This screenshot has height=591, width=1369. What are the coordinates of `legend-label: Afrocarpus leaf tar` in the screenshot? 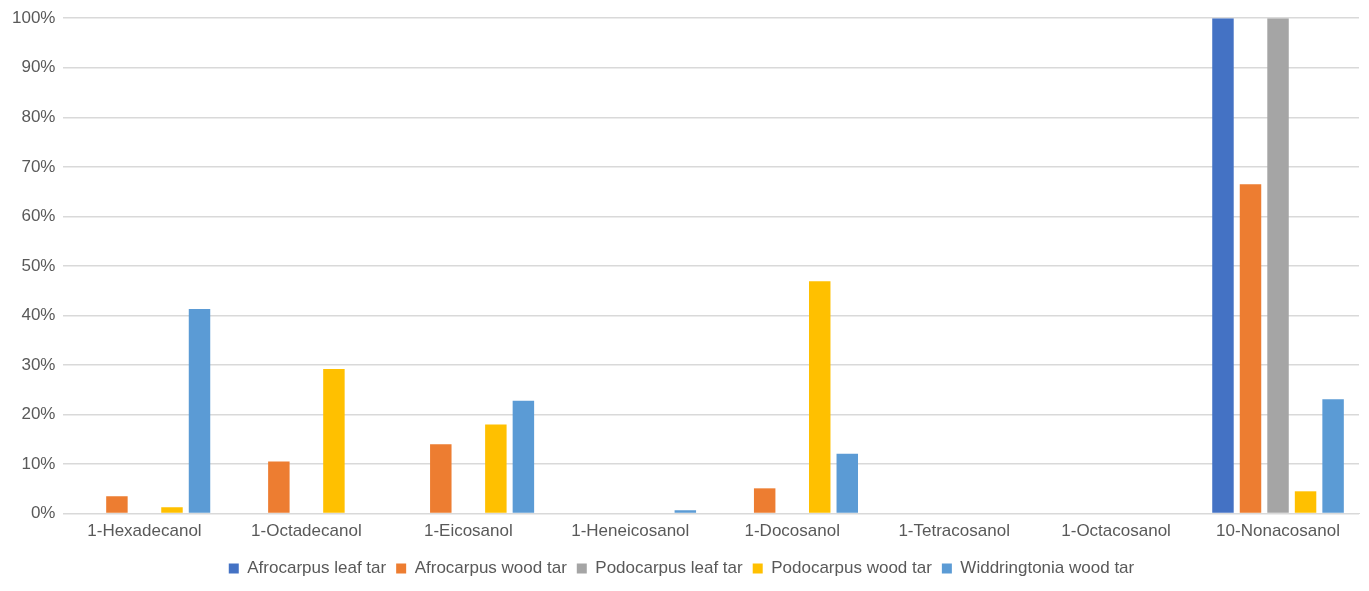 It's located at (317, 568).